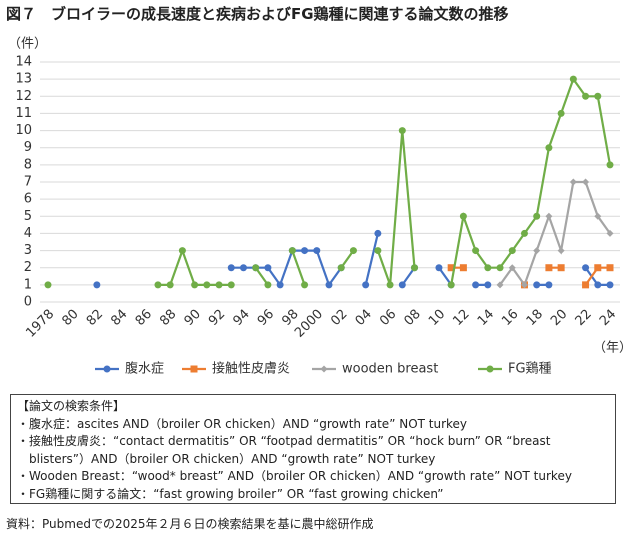  Describe the element at coordinates (217, 318) in the screenshot. I see `x-tick-label: 92` at that location.